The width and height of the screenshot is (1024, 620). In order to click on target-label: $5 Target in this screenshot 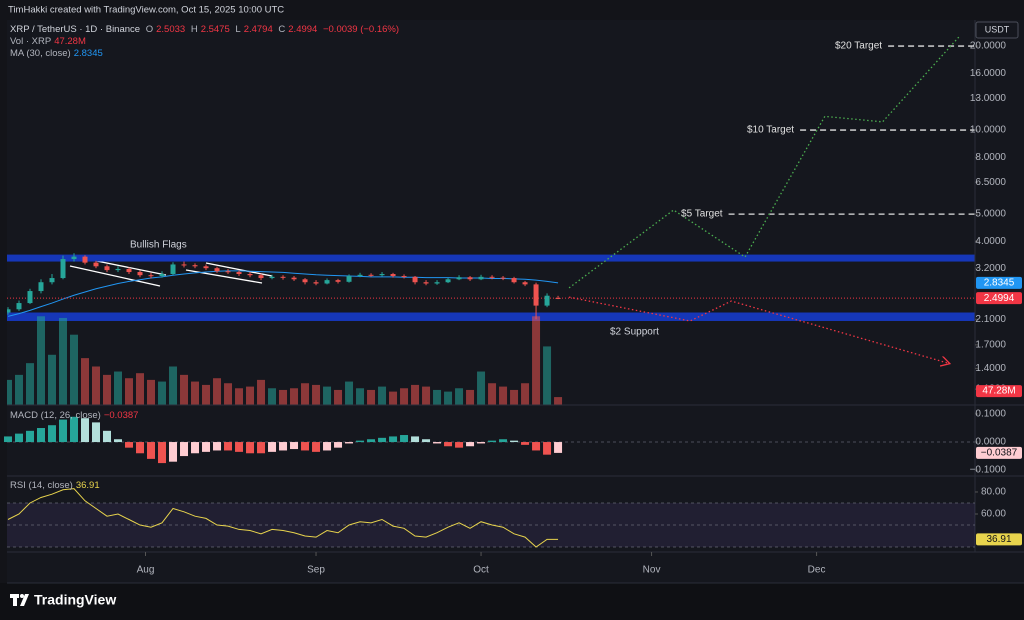, I will do `click(702, 214)`.